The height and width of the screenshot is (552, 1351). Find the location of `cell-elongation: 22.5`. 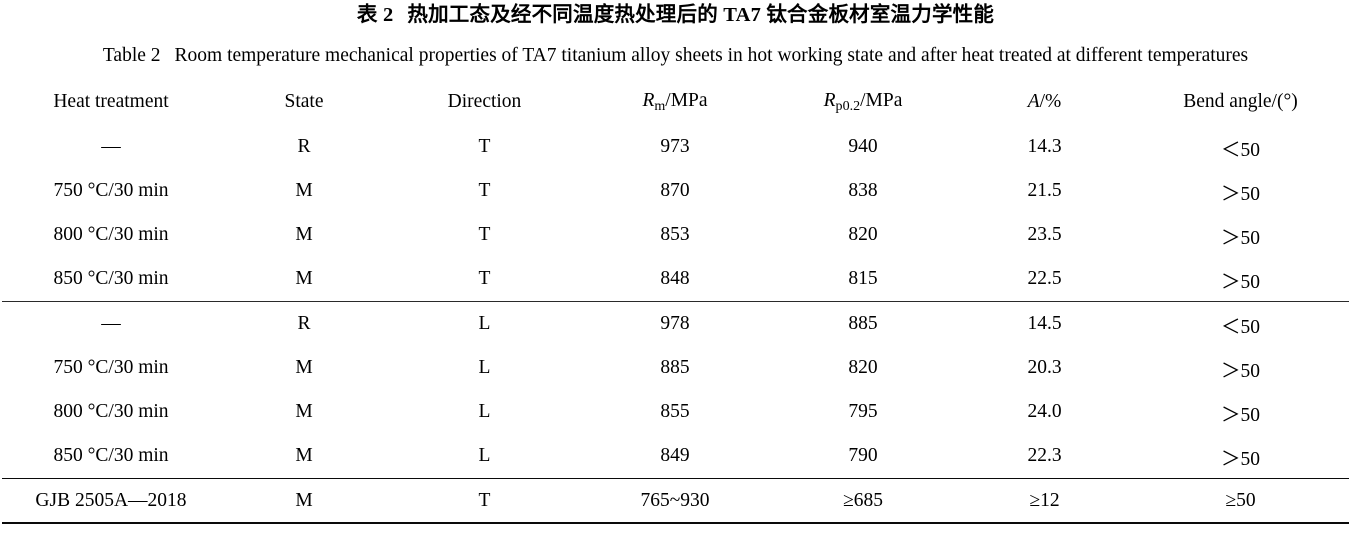

cell-elongation: 22.5 is located at coordinates (1044, 278).